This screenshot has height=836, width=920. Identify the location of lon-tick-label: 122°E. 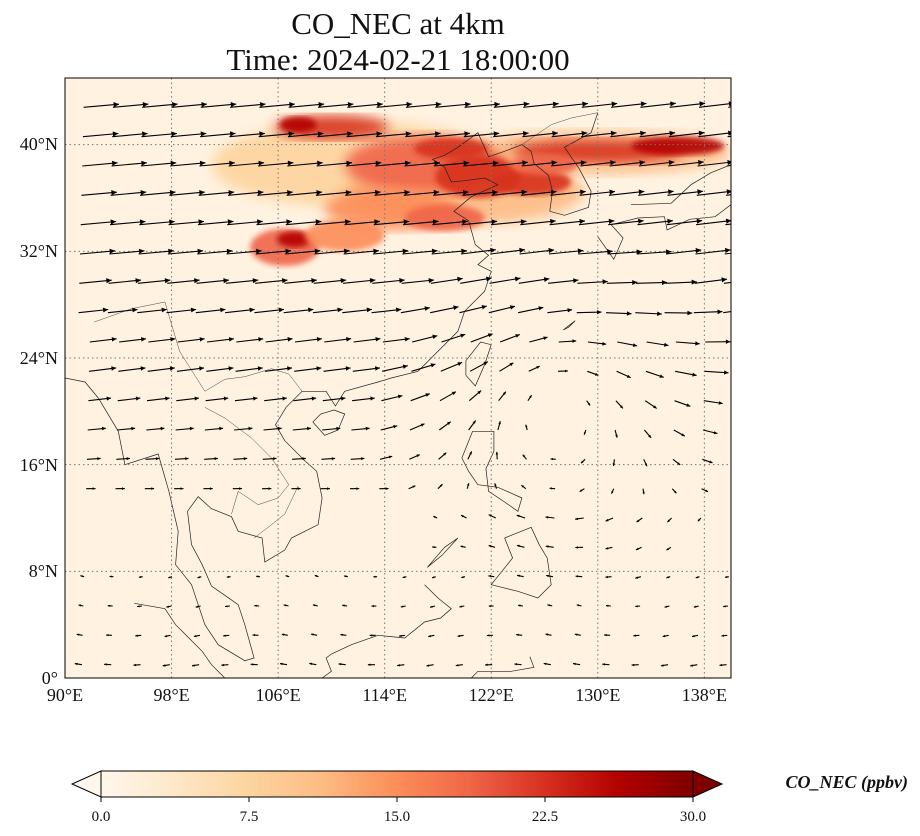
(491, 695).